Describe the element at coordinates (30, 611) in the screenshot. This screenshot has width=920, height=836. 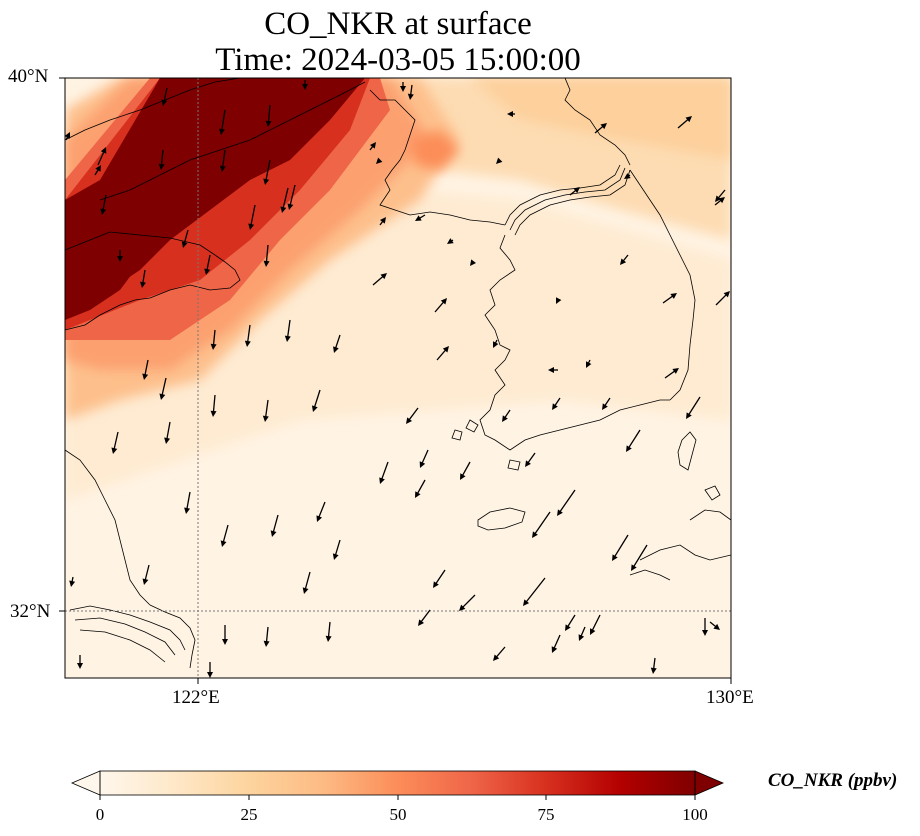
I see `lat-label-32n: 32°N` at that location.